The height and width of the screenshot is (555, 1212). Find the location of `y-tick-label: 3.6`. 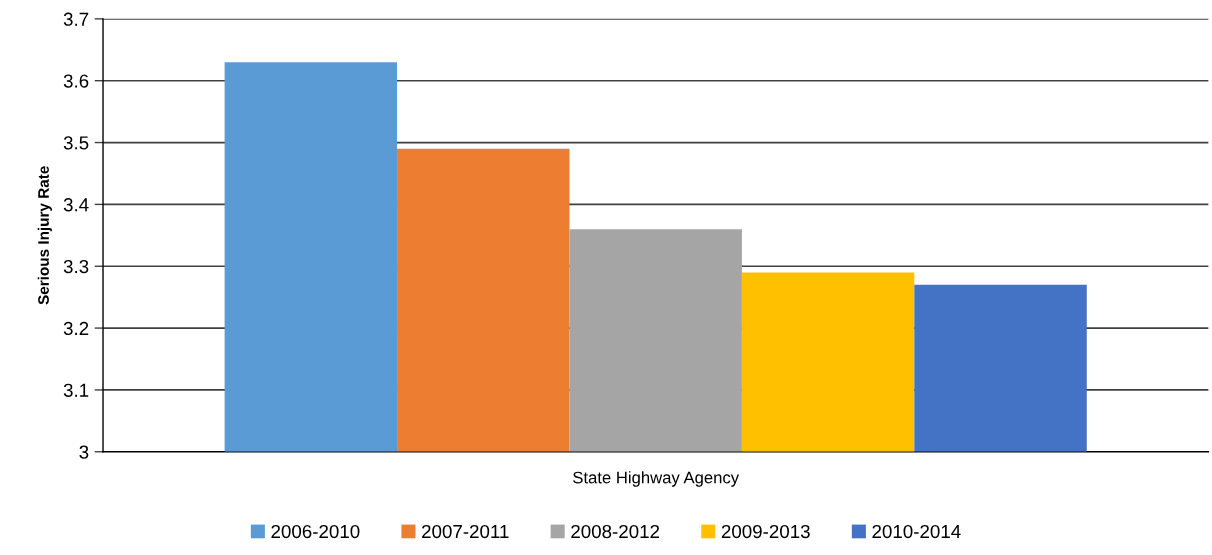

y-tick-label: 3.6 is located at coordinates (76, 81).